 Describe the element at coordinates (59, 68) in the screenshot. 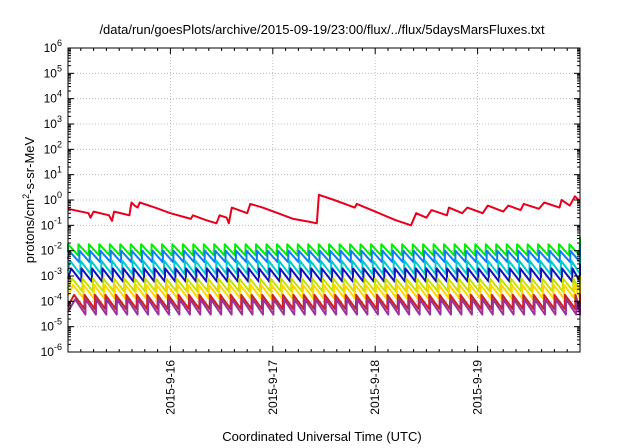

I see `y-tick-label-exp: 5` at that location.